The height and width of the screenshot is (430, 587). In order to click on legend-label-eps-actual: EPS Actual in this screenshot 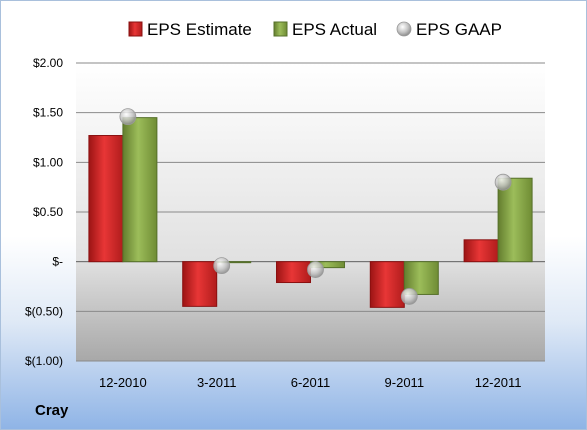, I will do `click(334, 29)`.